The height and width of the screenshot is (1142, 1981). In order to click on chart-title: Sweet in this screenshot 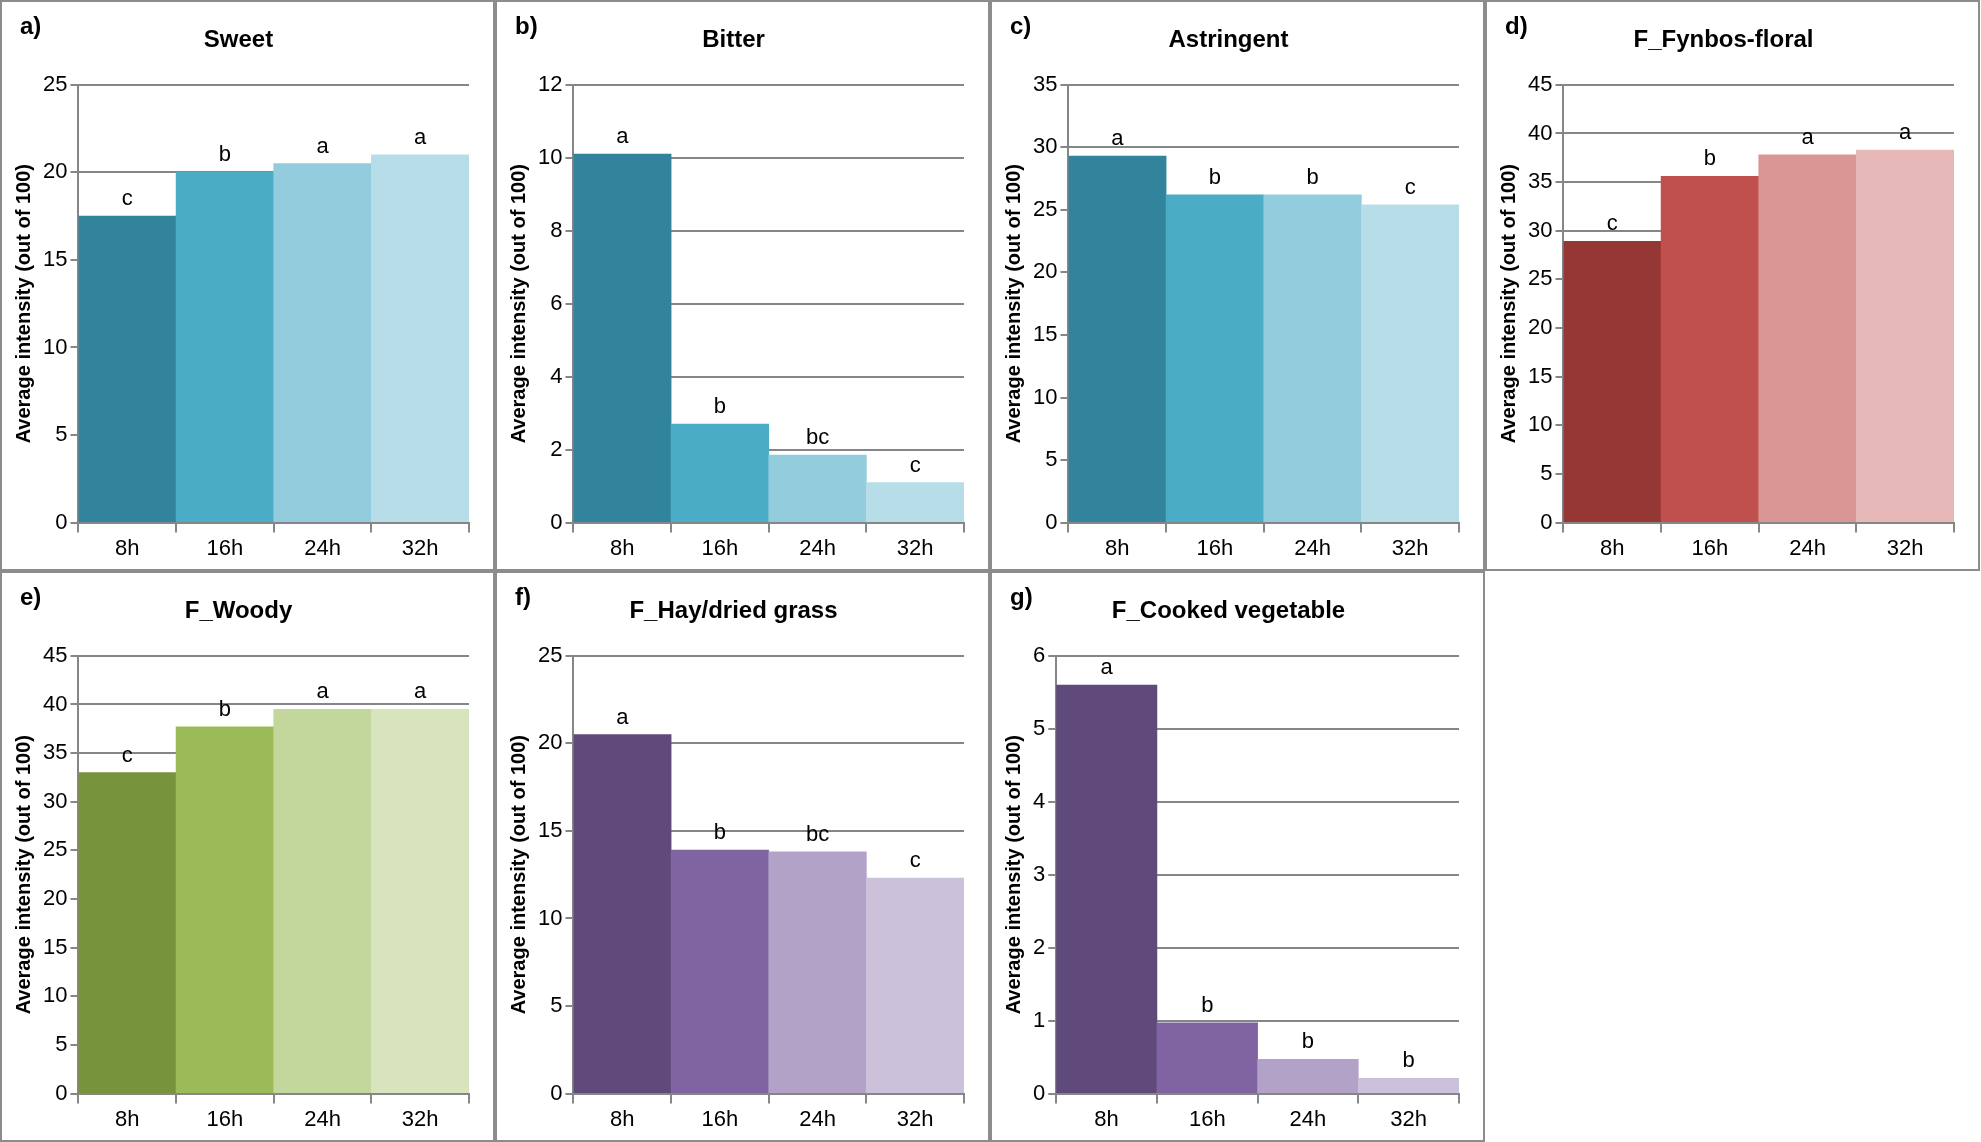, I will do `click(238, 39)`.